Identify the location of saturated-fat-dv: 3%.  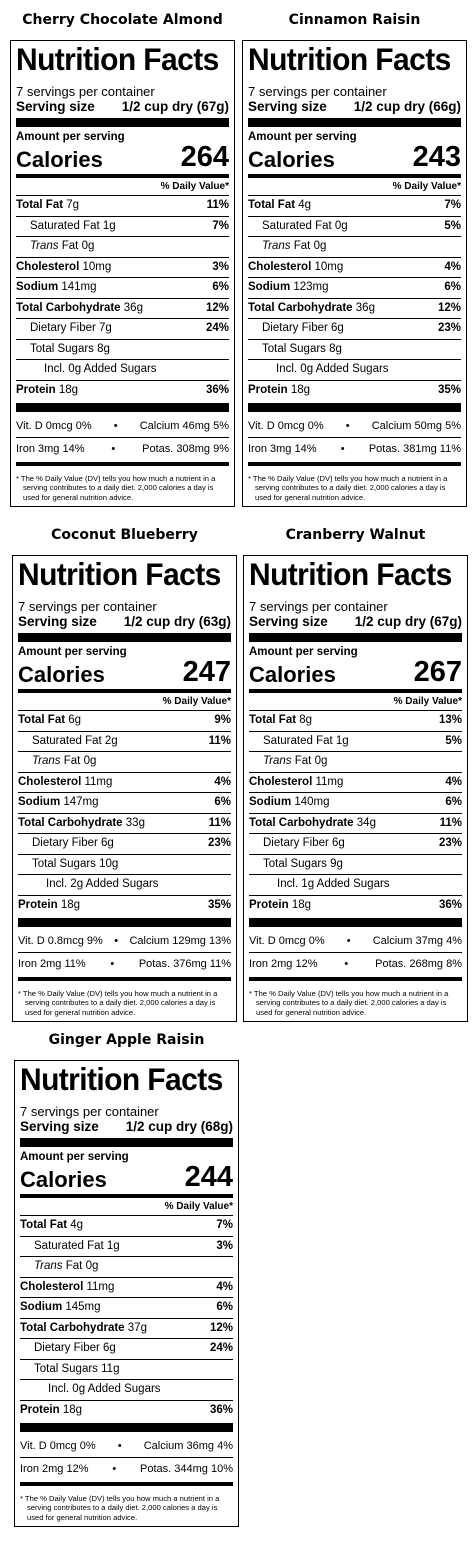
(224, 1245).